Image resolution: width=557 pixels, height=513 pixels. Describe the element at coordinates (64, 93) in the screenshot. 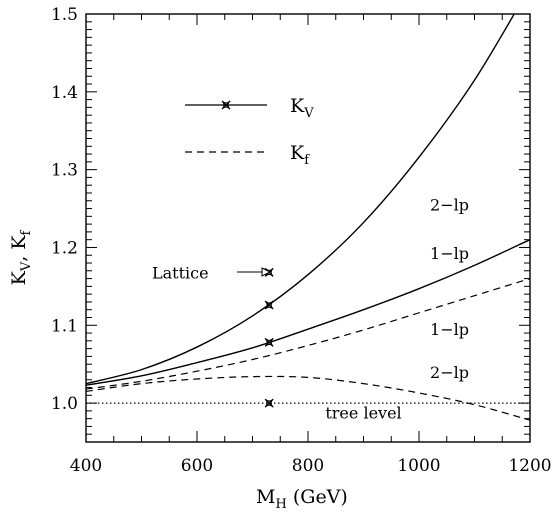

I see `y-tick-label: 1.4` at that location.